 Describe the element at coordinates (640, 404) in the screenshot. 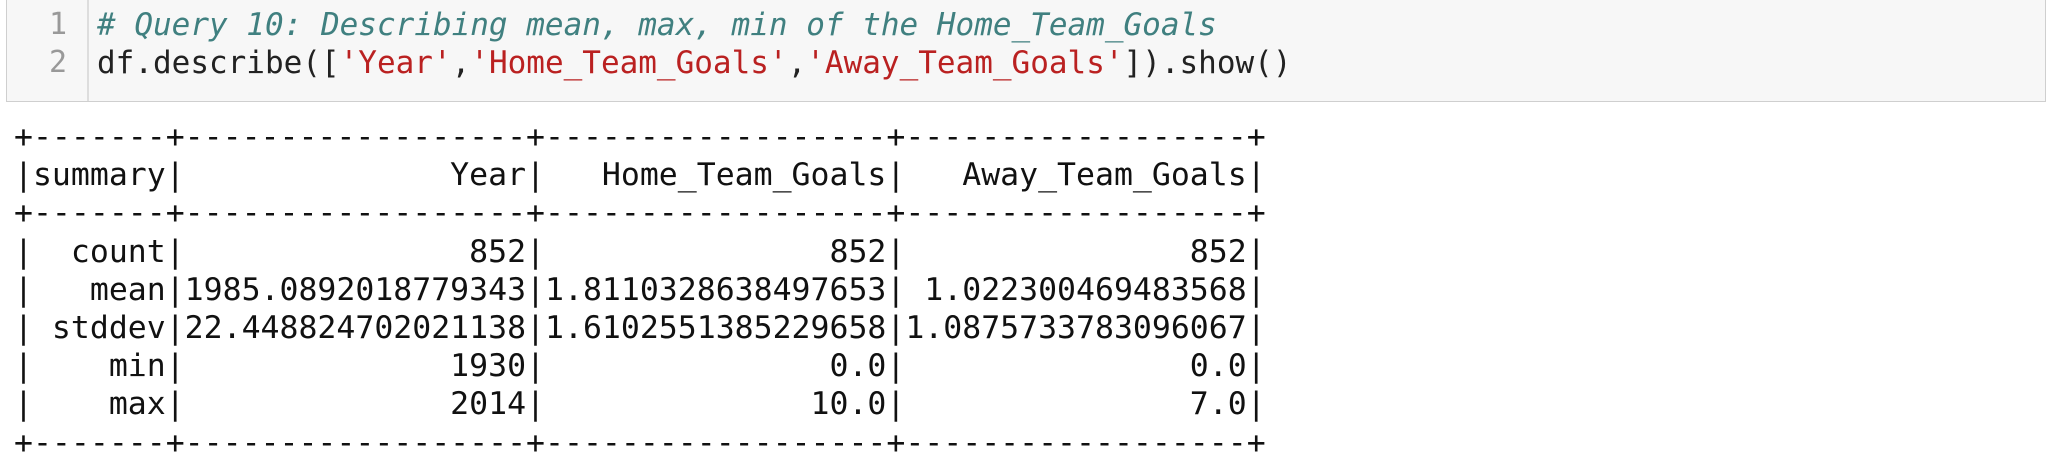

I see `table-row: | max| 2014| 10.0| 7.0|` at that location.